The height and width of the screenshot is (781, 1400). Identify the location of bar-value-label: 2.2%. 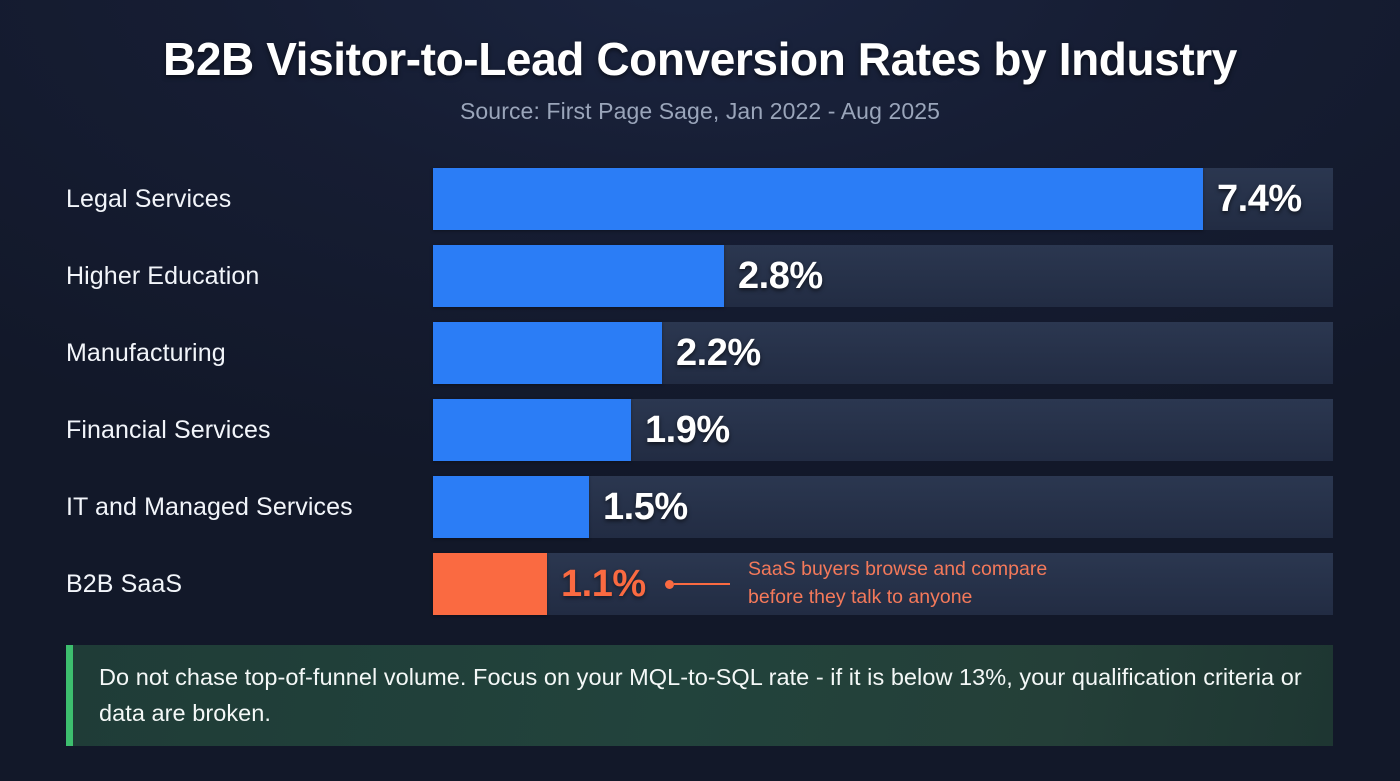
(718, 352).